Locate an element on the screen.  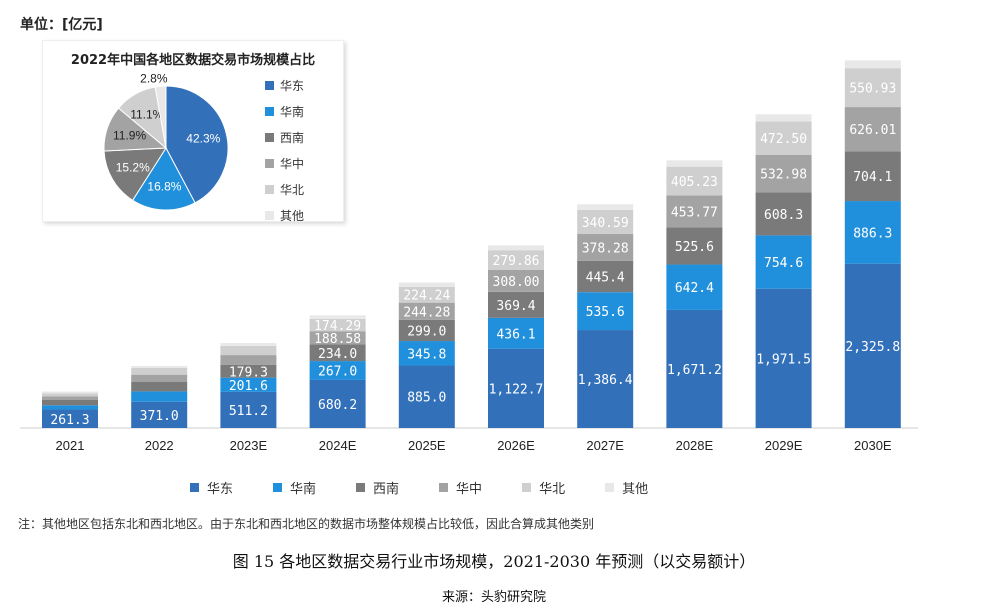
bar-label: 371.0 is located at coordinates (159, 416).